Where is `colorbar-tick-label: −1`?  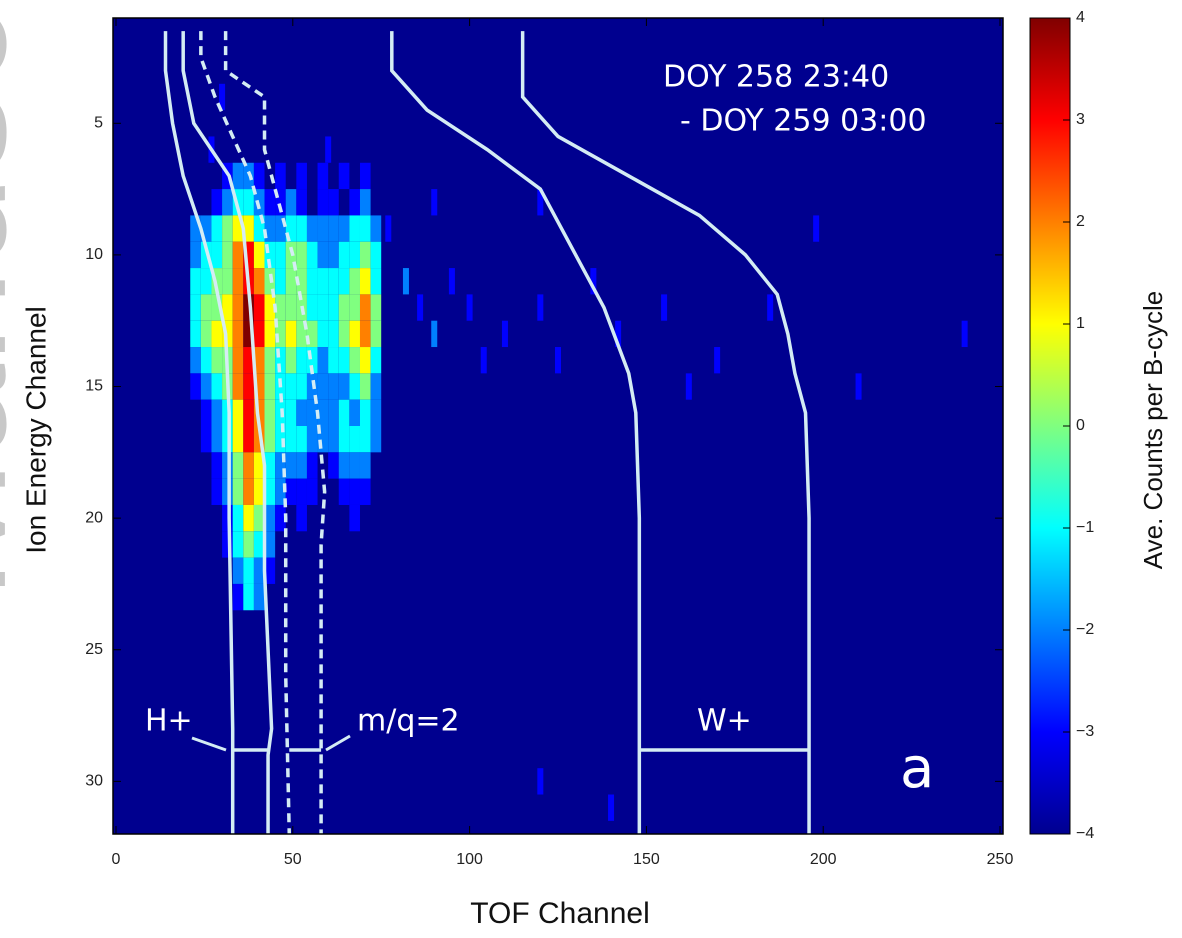
colorbar-tick-label: −1 is located at coordinates (1085, 527).